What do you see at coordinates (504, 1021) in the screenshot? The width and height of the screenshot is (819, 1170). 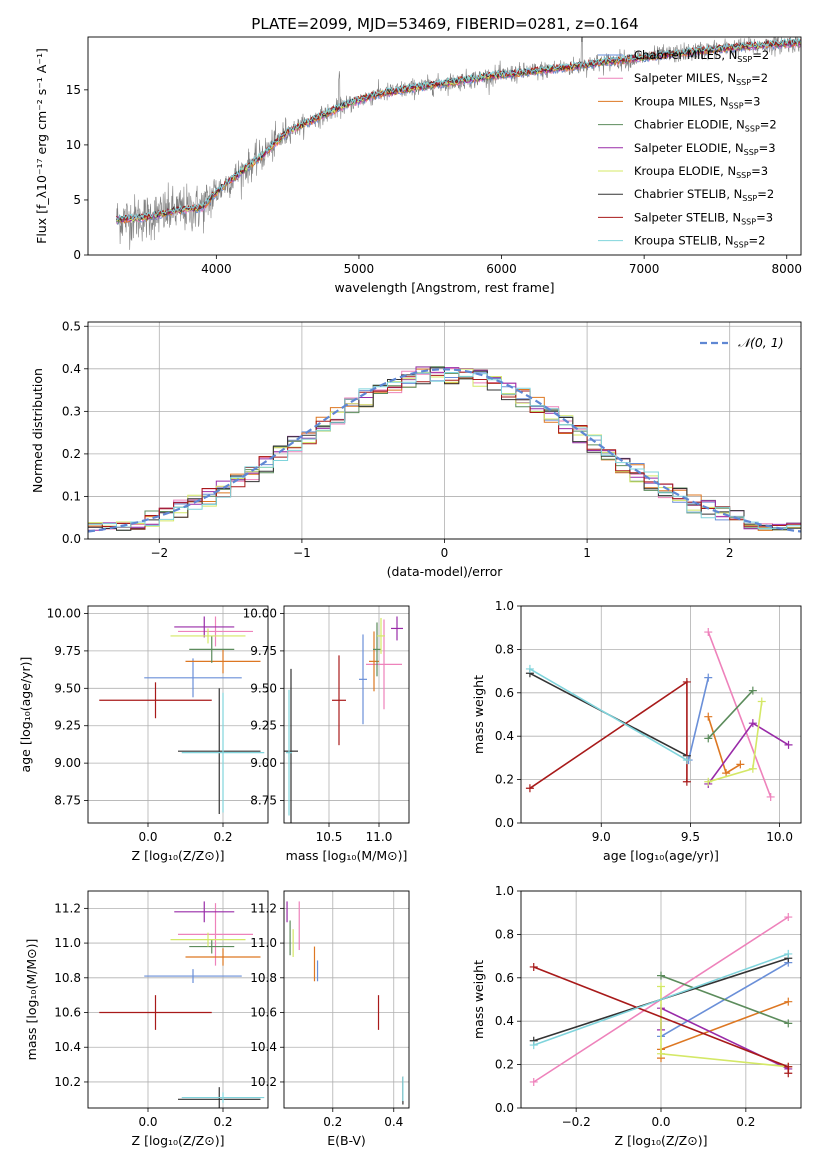 I see `y-tick-label: 0.4` at bounding box center [504, 1021].